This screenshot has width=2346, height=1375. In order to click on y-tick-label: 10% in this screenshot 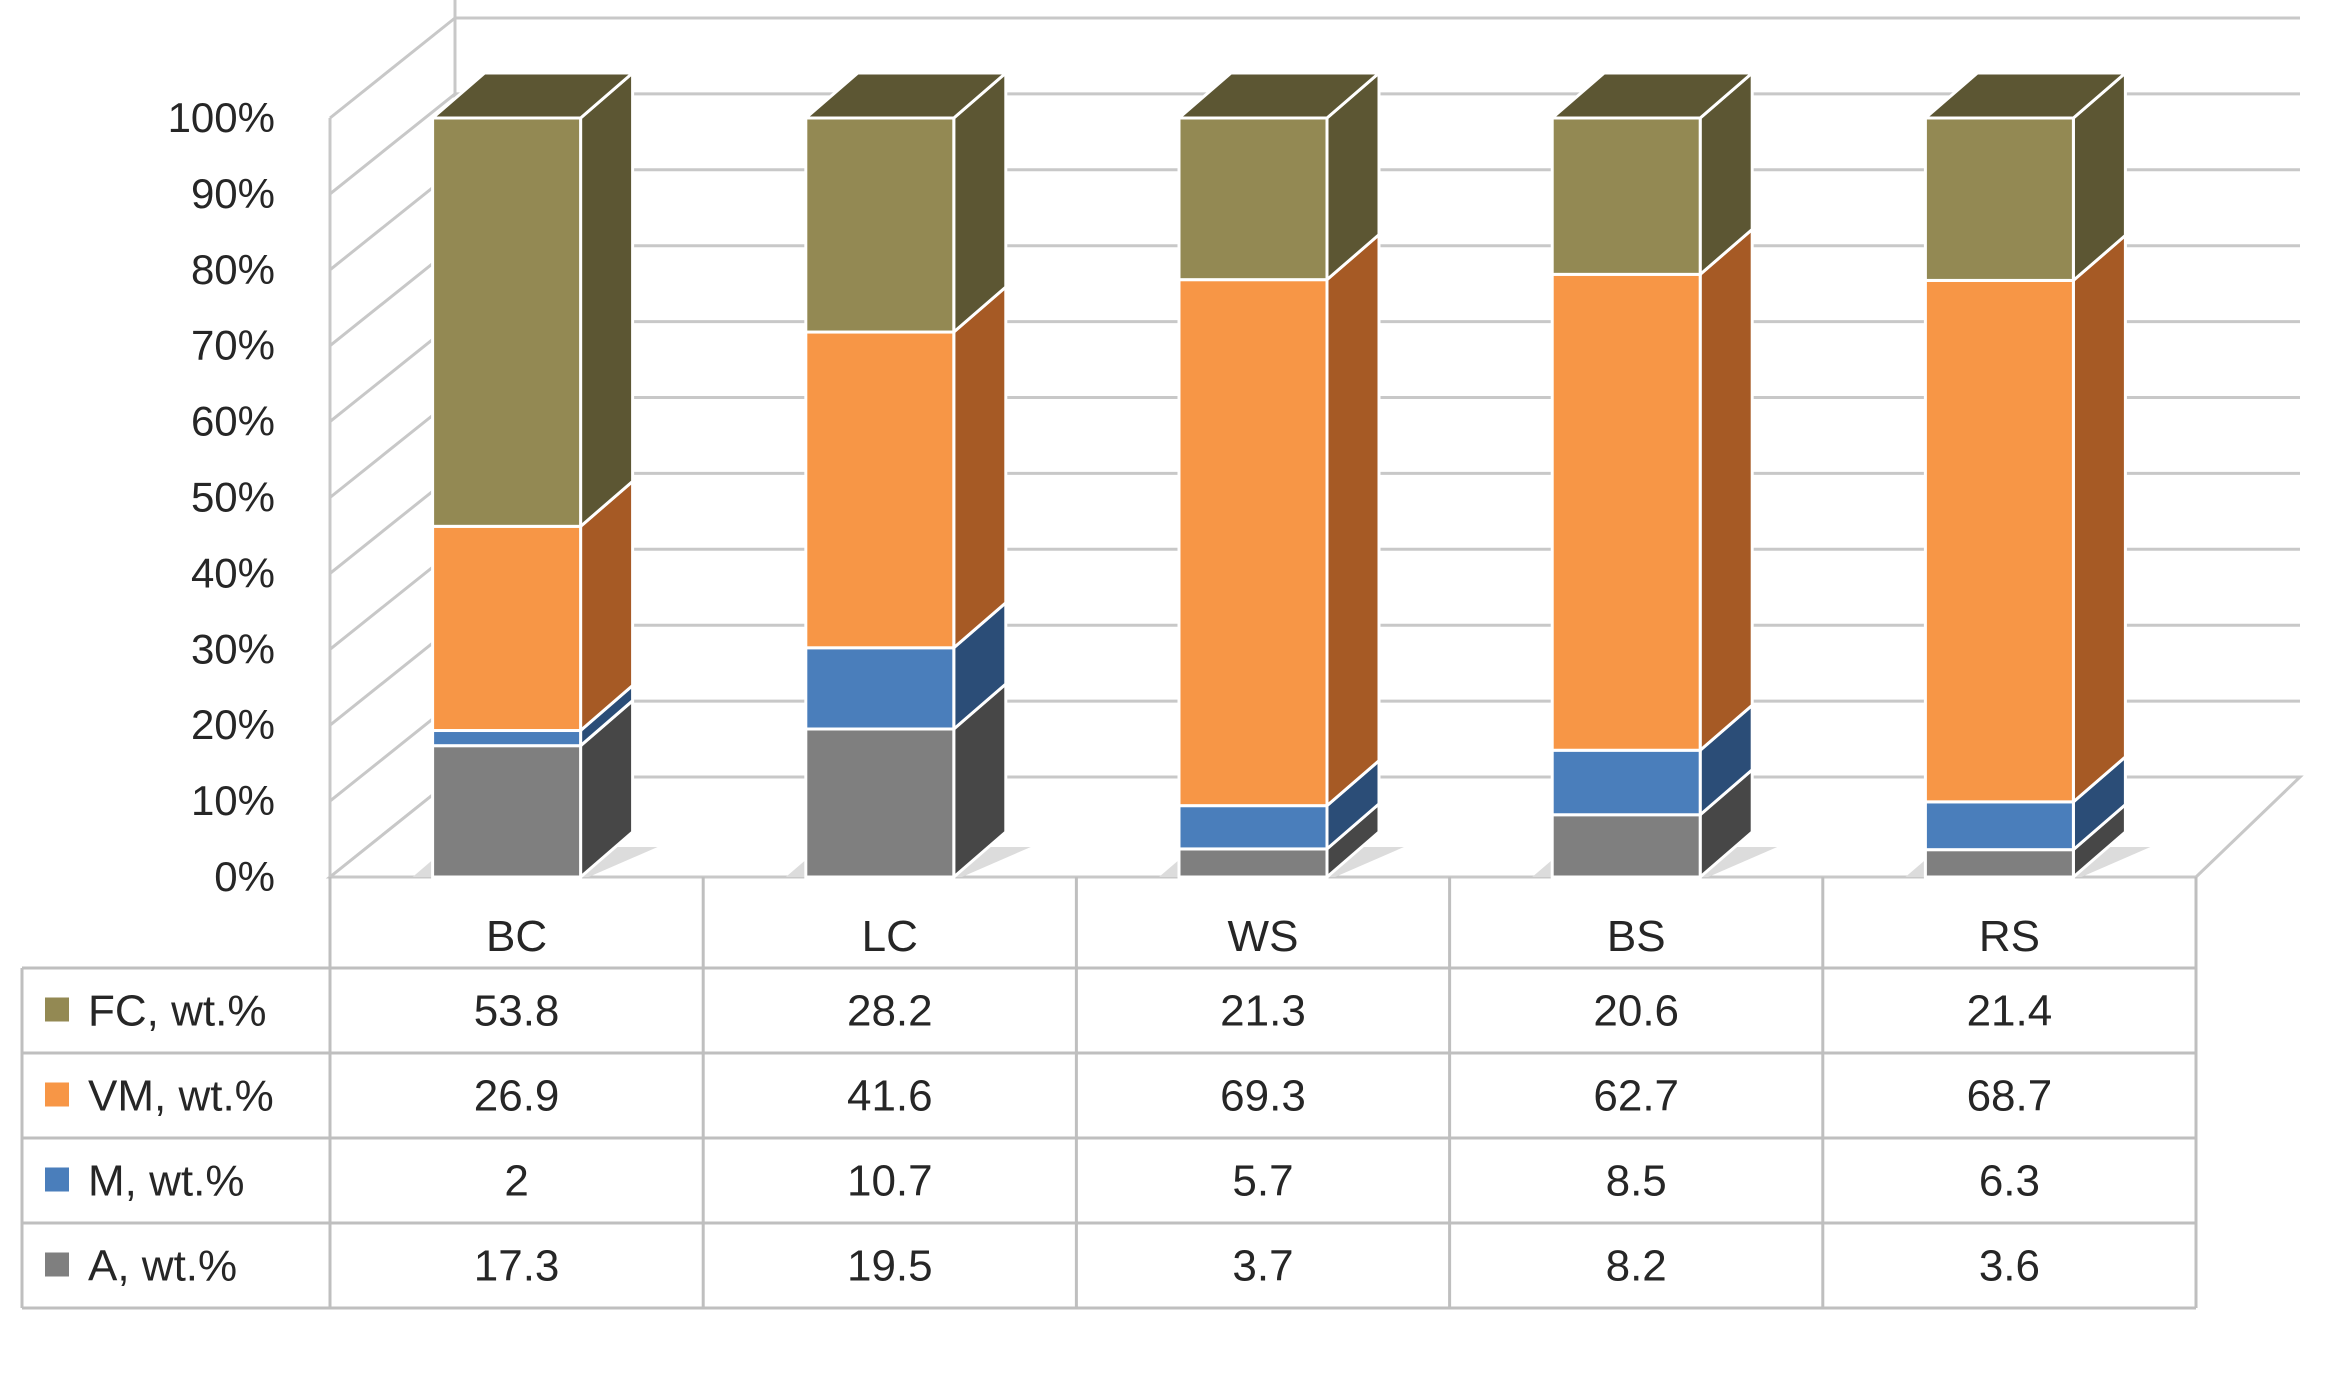, I will do `click(233, 800)`.